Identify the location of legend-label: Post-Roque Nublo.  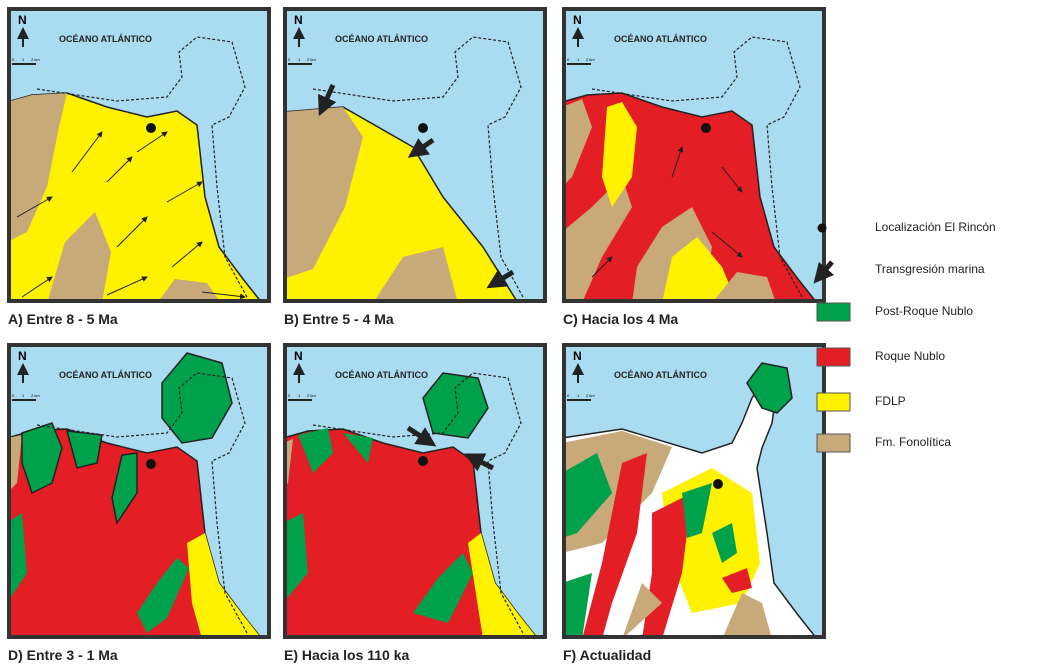
(924, 311).